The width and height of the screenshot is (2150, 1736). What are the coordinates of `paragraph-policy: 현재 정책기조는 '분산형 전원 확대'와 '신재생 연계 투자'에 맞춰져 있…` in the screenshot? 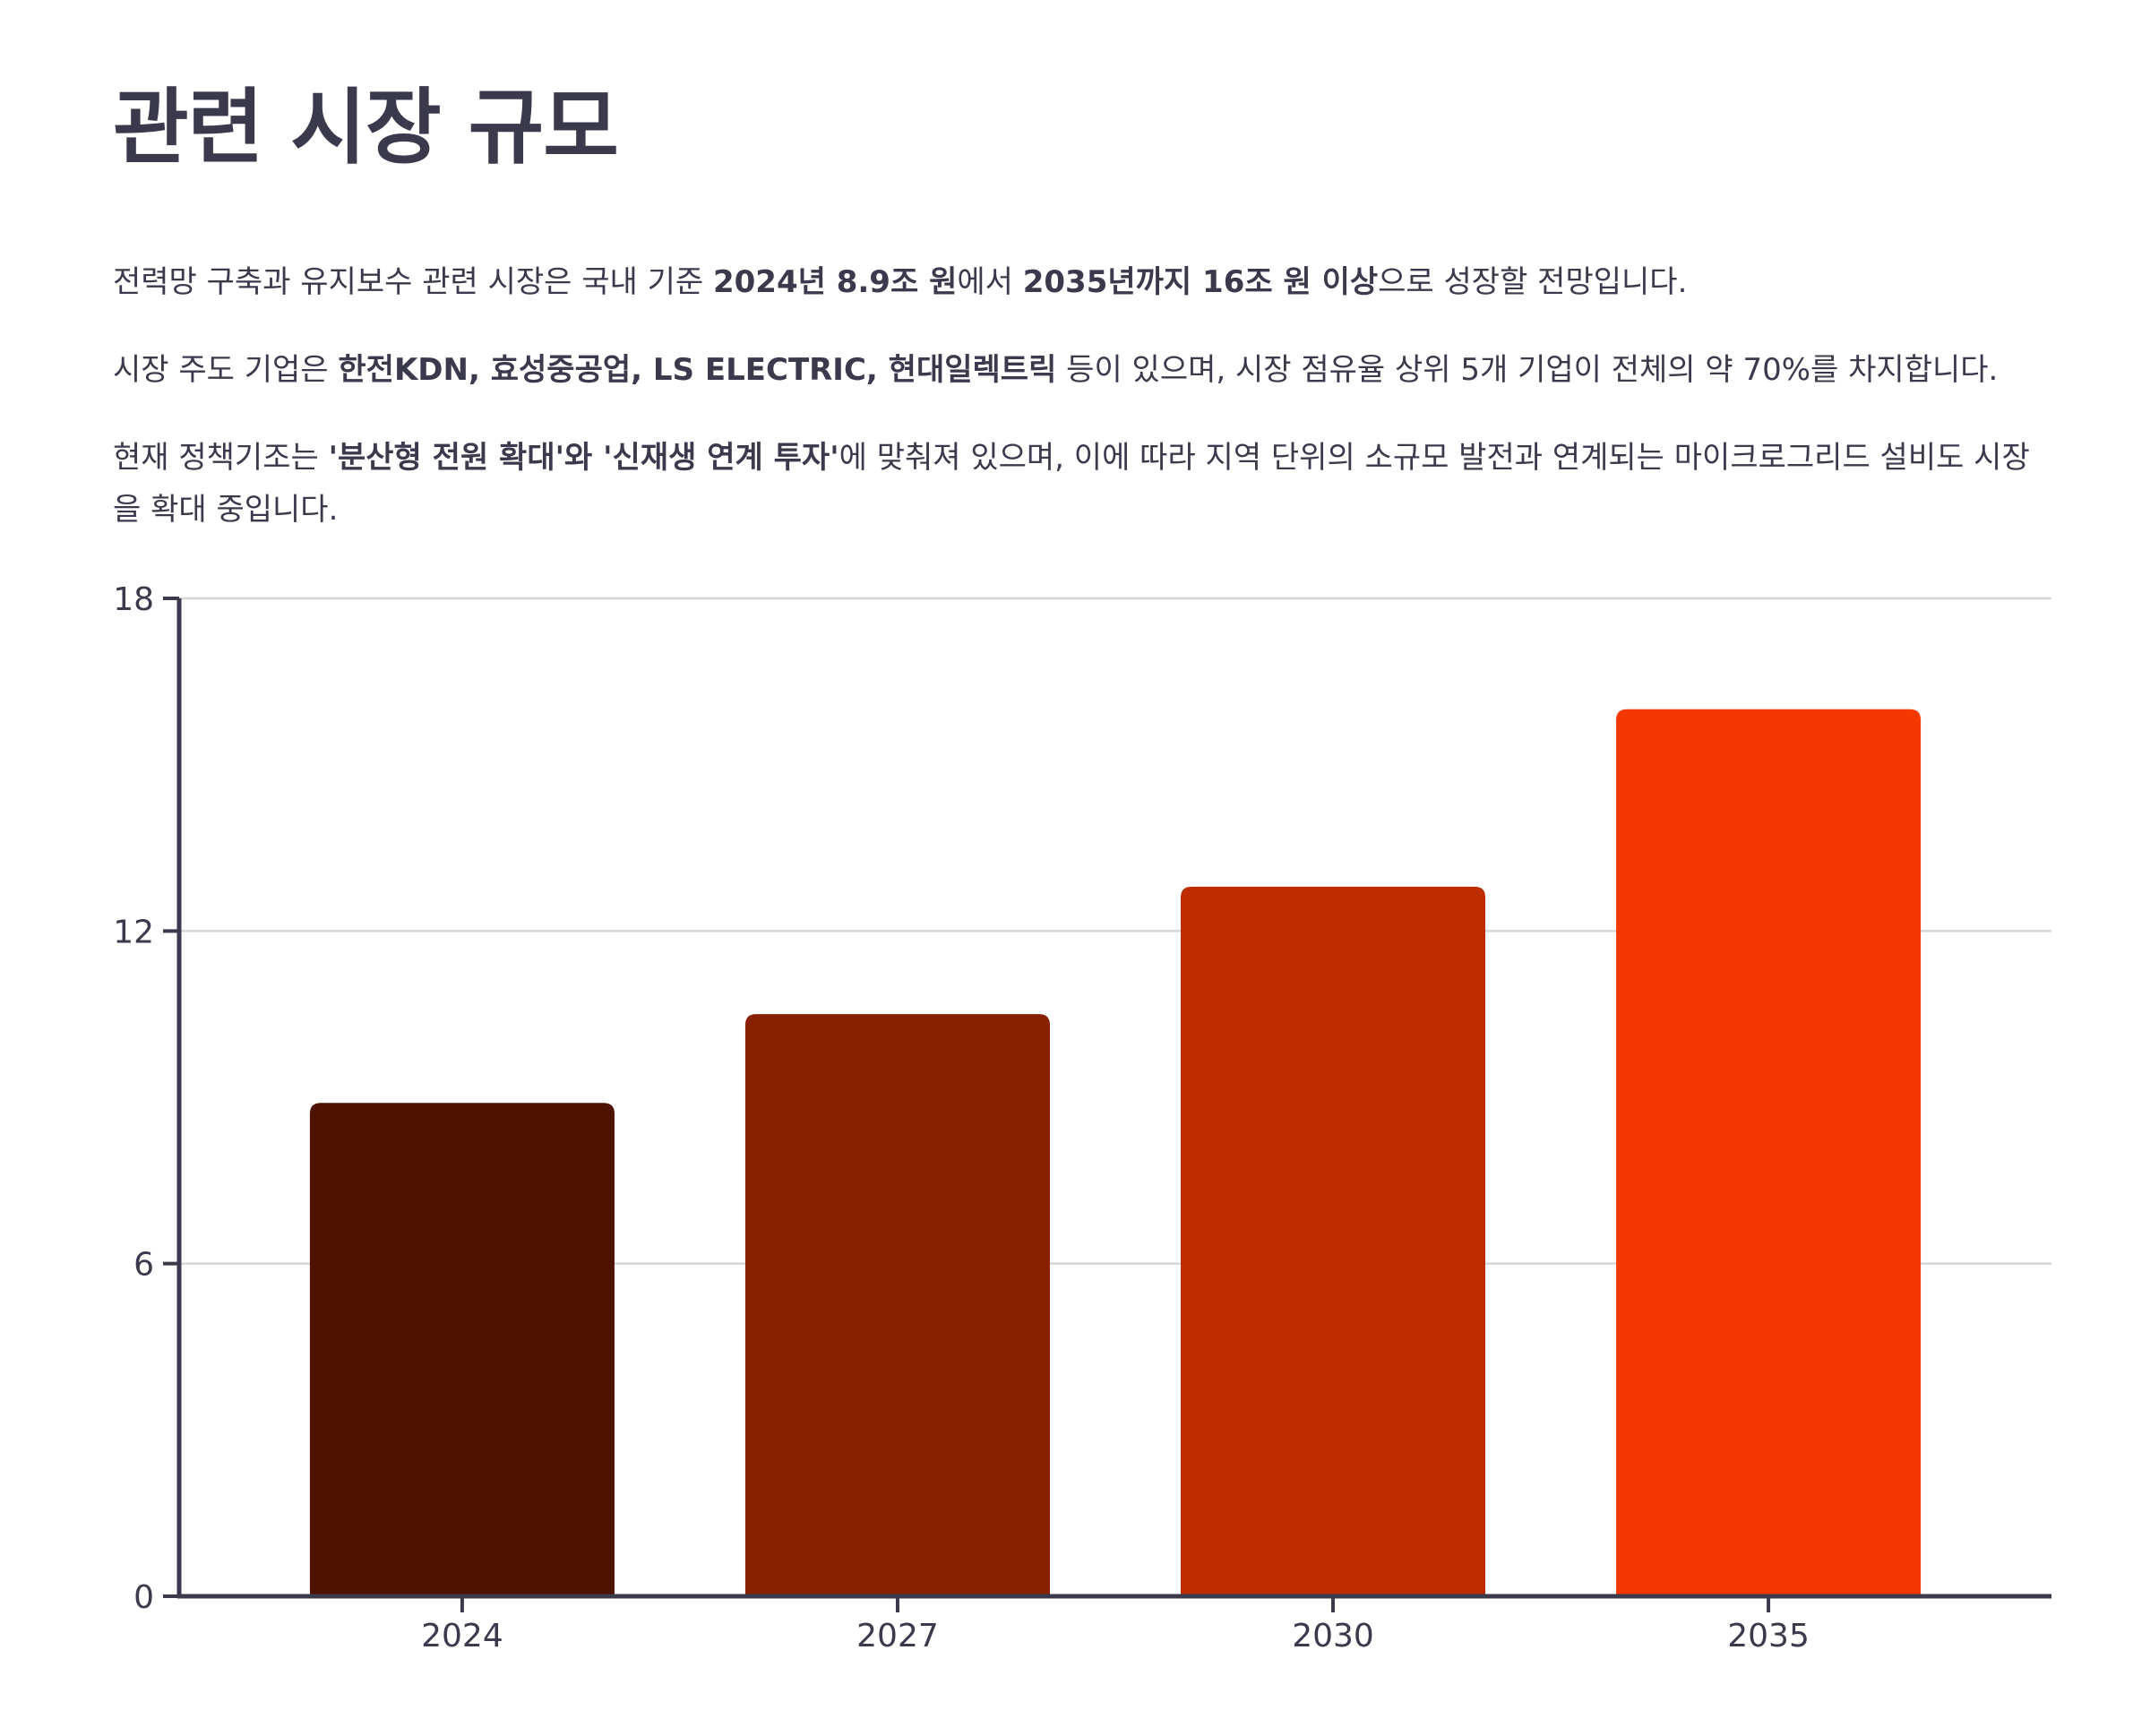 It's located at (1076, 484).